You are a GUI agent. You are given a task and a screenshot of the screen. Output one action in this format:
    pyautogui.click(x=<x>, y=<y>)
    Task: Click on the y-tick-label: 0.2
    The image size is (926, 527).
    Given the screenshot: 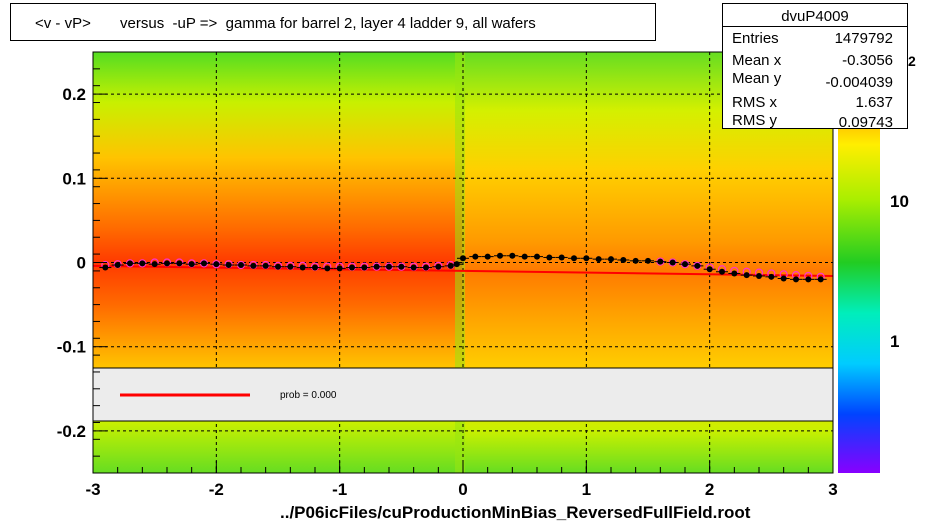 What is the action you would take?
    pyautogui.click(x=74, y=94)
    